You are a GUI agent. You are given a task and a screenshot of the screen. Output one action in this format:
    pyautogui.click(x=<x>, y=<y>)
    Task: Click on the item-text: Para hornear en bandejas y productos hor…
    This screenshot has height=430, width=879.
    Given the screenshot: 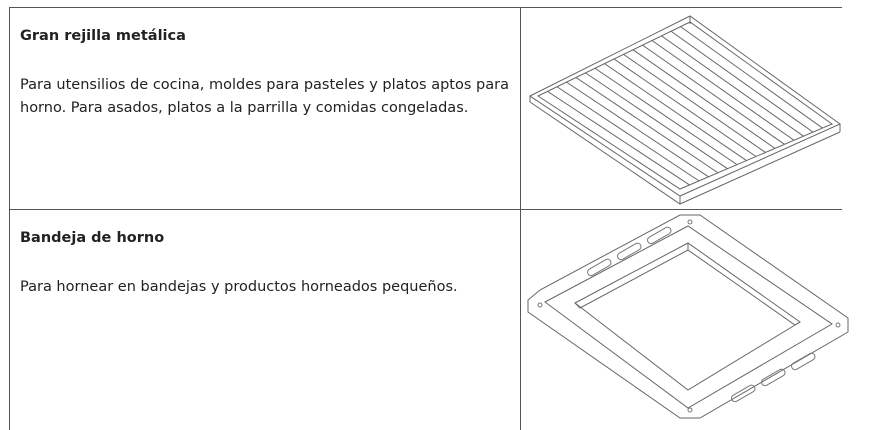 What is the action you would take?
    pyautogui.click(x=239, y=287)
    